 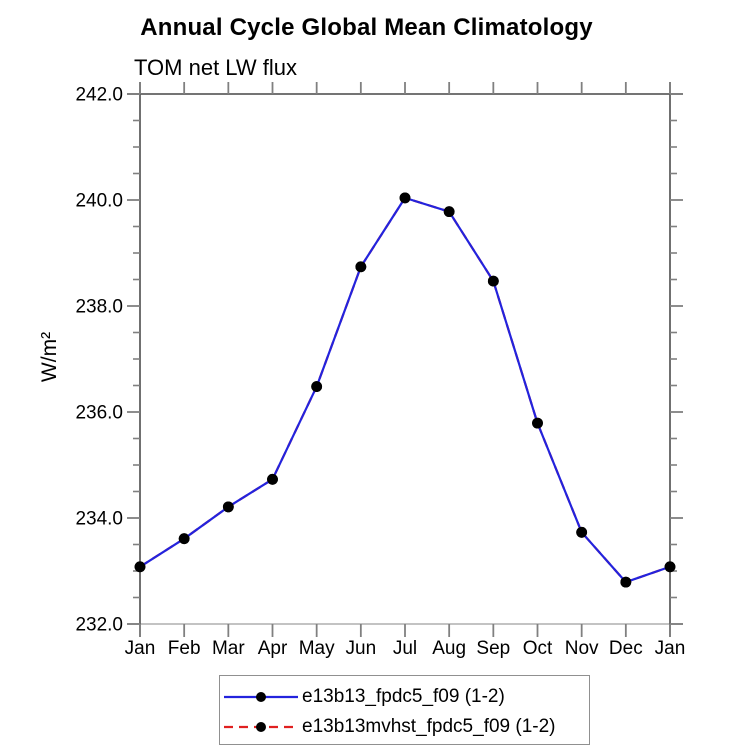 What do you see at coordinates (273, 648) in the screenshot?
I see `x-tick-label: Apr` at bounding box center [273, 648].